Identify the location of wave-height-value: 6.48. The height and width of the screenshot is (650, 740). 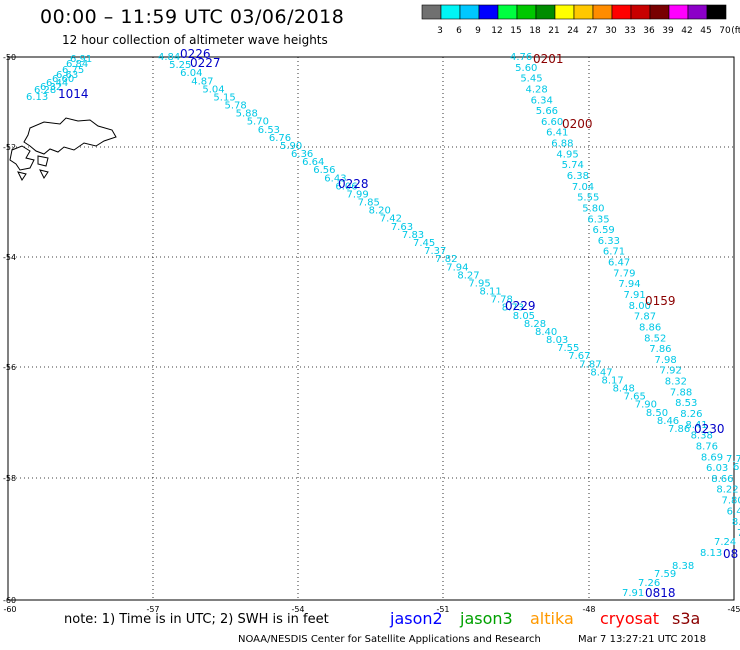
(733, 511).